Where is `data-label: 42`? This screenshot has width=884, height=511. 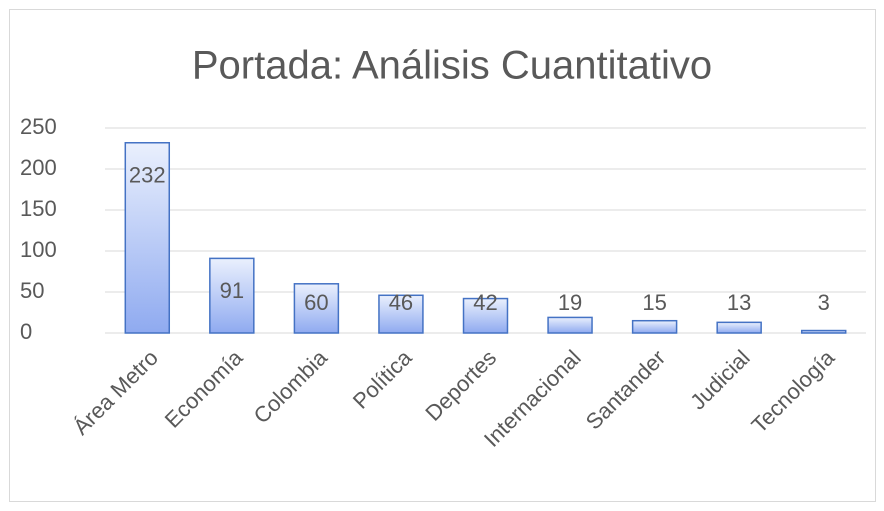
data-label: 42 is located at coordinates (485, 302).